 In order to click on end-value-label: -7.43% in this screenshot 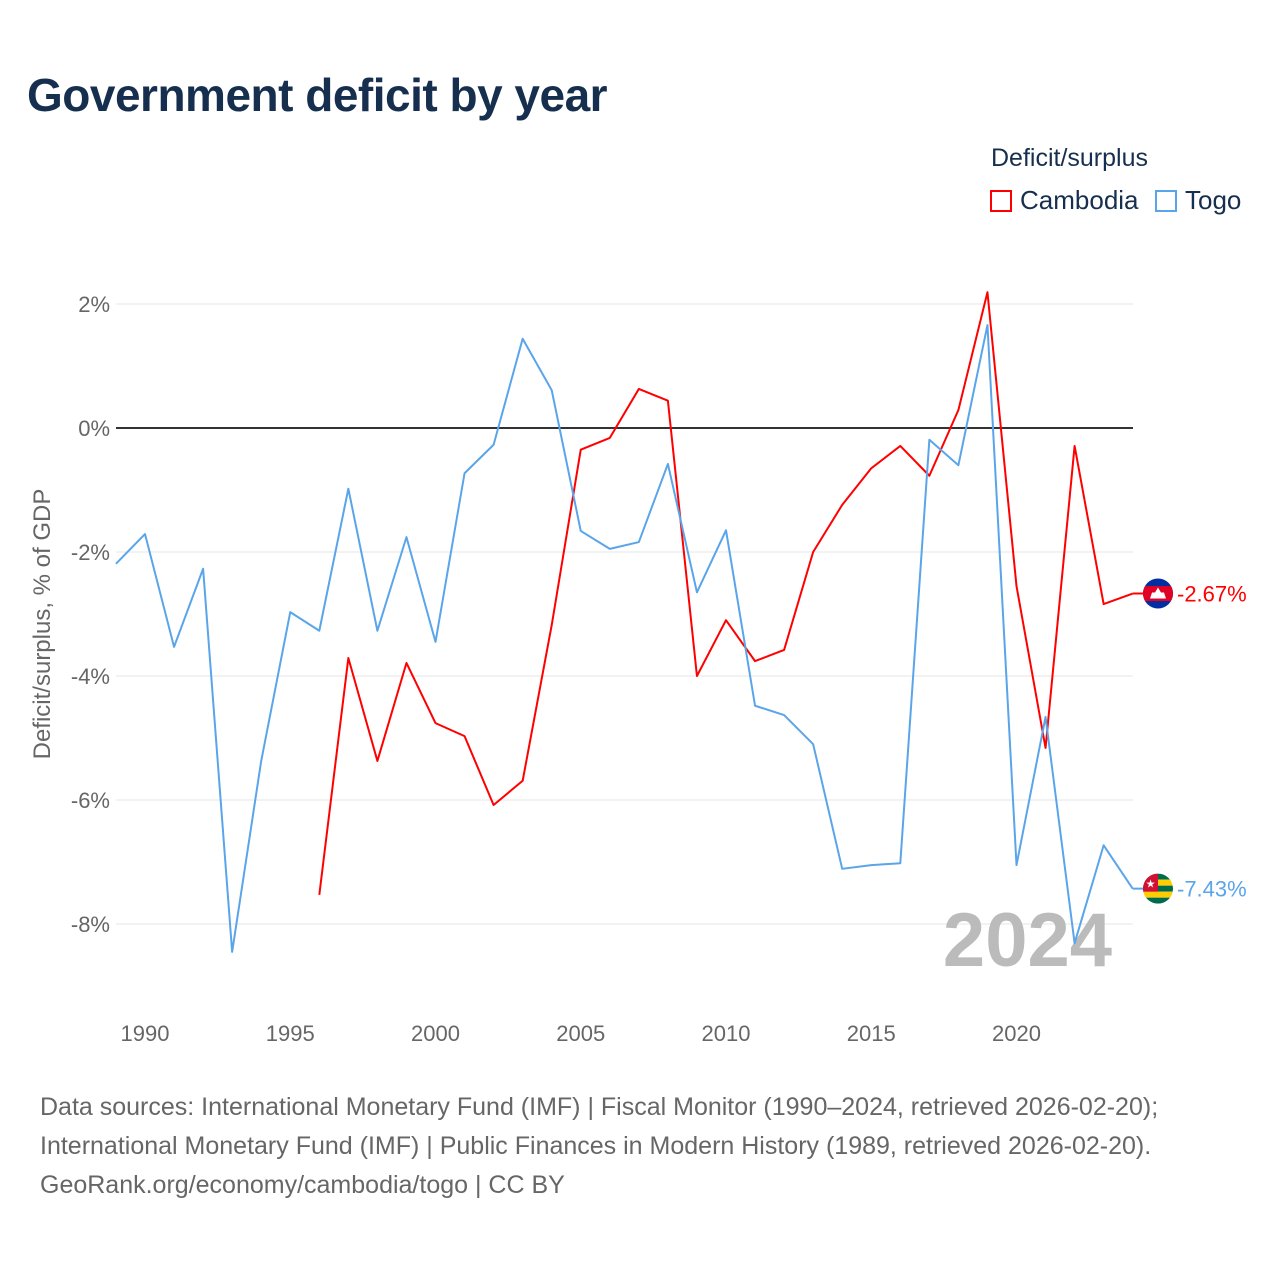, I will do `click(1212, 889)`.